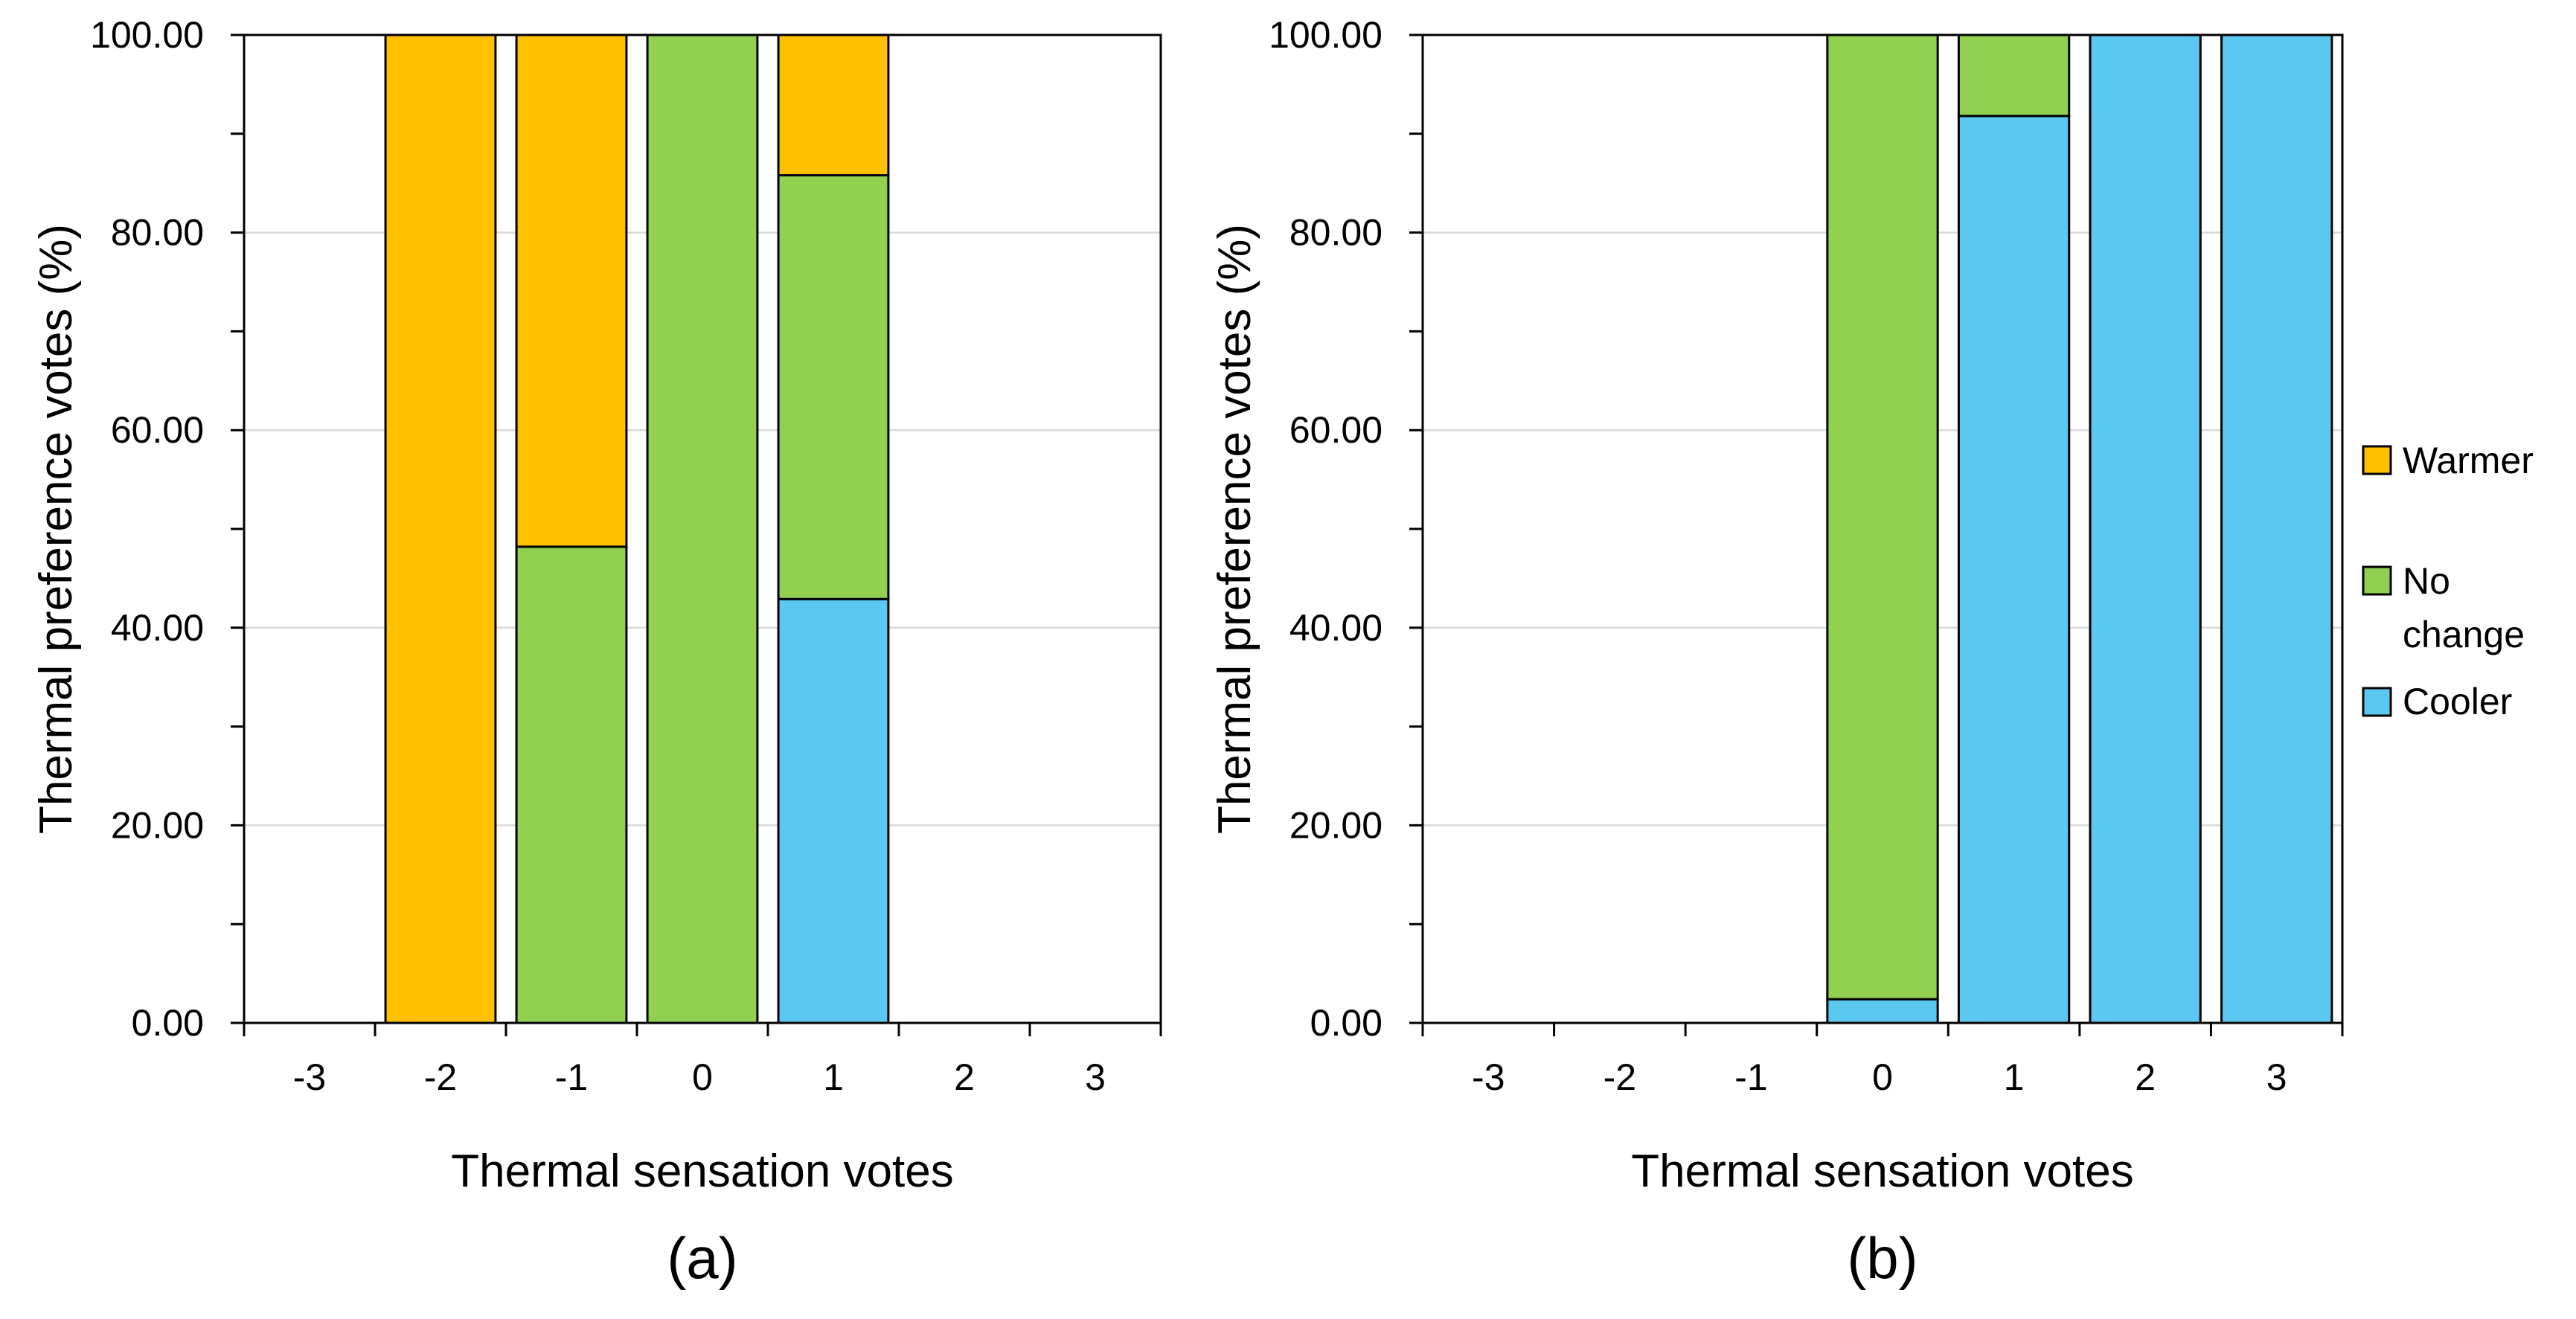 Image resolution: width=2576 pixels, height=1319 pixels. What do you see at coordinates (702, 1258) in the screenshot?
I see `panel-label: (a)` at bounding box center [702, 1258].